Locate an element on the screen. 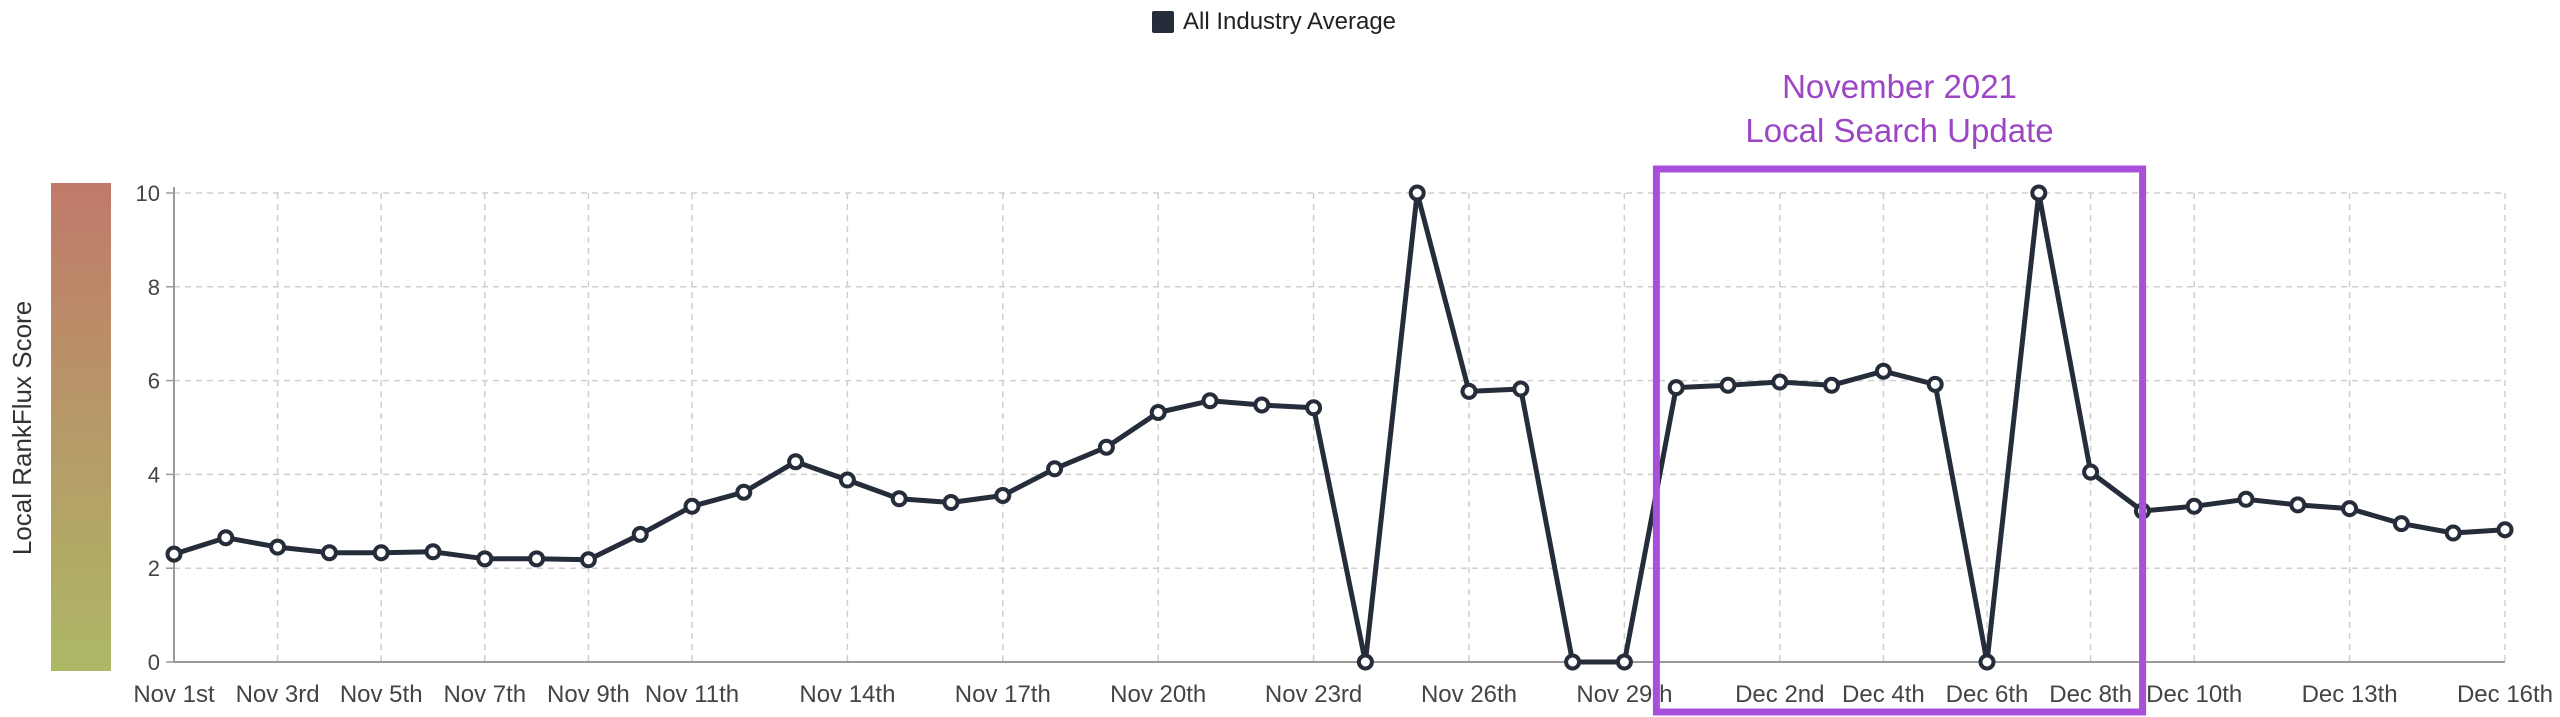  x-tick-label: Nov 20th is located at coordinates (1158, 694).